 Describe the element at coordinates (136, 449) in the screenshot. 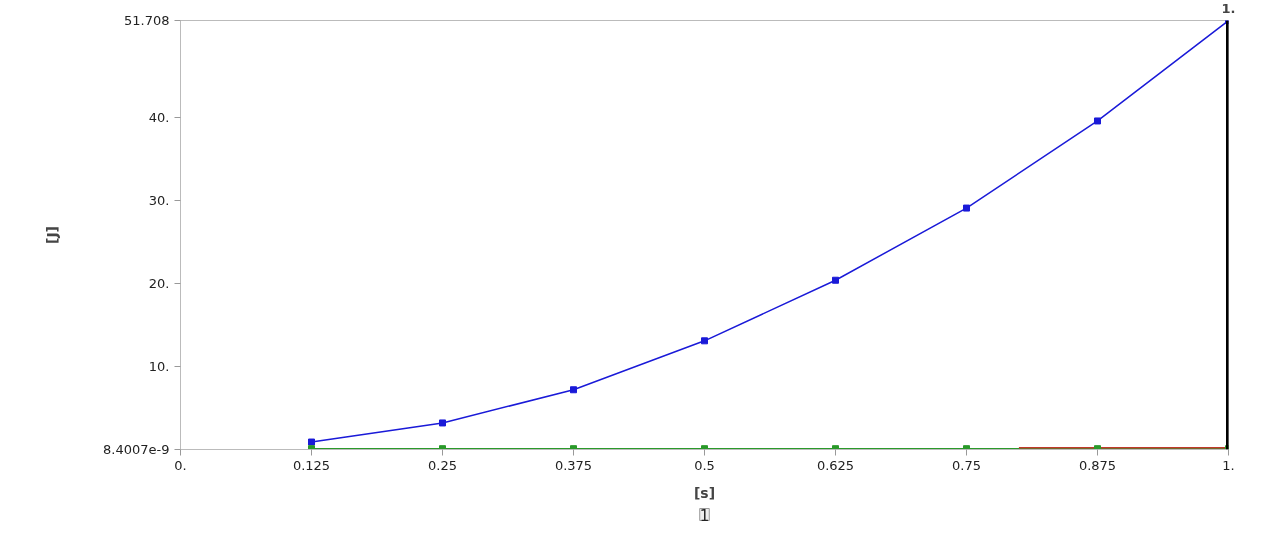

I see `y-tick-label: 8.4007e-9` at that location.